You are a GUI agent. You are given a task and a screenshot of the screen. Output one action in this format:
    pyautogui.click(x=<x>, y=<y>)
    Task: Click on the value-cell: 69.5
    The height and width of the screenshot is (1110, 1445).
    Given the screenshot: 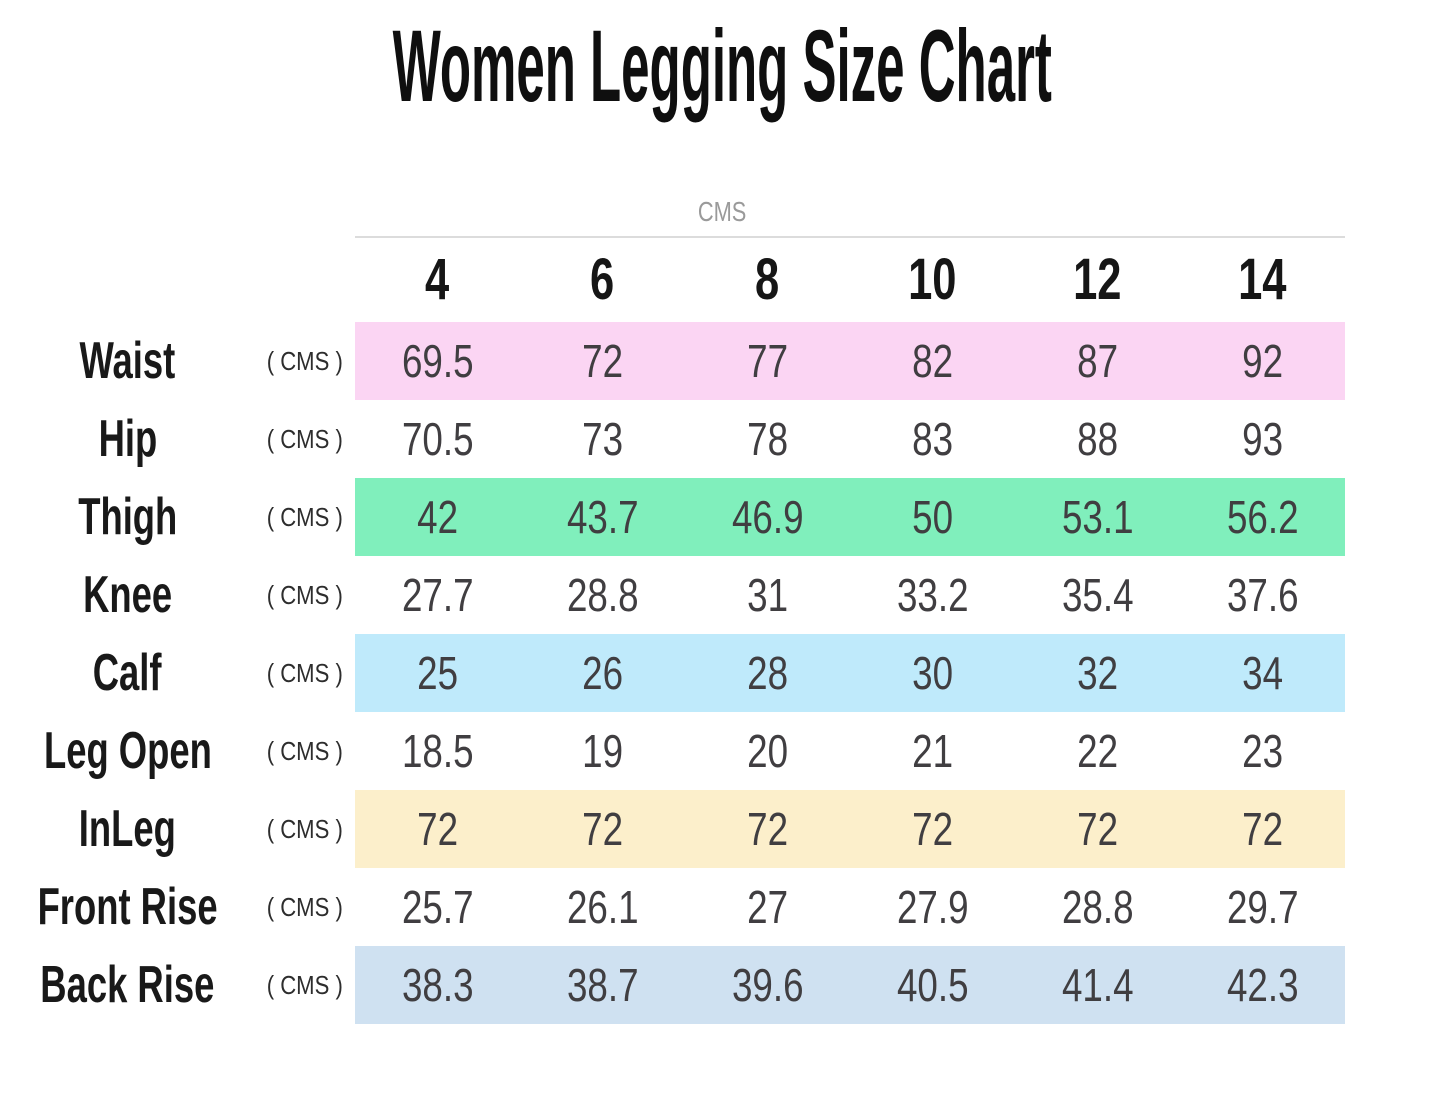 What is the action you would take?
    pyautogui.click(x=437, y=361)
    